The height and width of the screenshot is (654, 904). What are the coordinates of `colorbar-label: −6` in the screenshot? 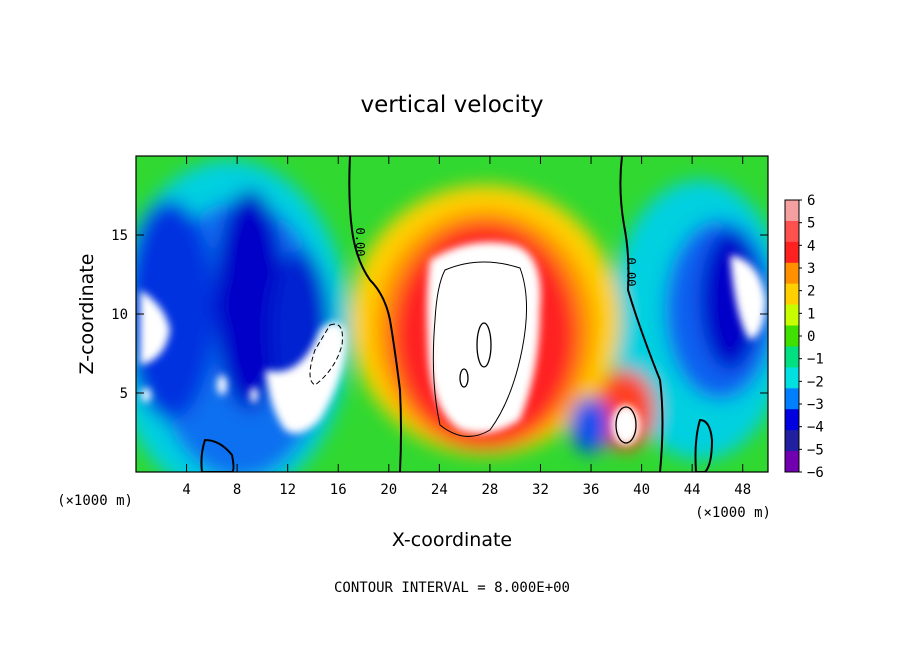 It's located at (815, 473).